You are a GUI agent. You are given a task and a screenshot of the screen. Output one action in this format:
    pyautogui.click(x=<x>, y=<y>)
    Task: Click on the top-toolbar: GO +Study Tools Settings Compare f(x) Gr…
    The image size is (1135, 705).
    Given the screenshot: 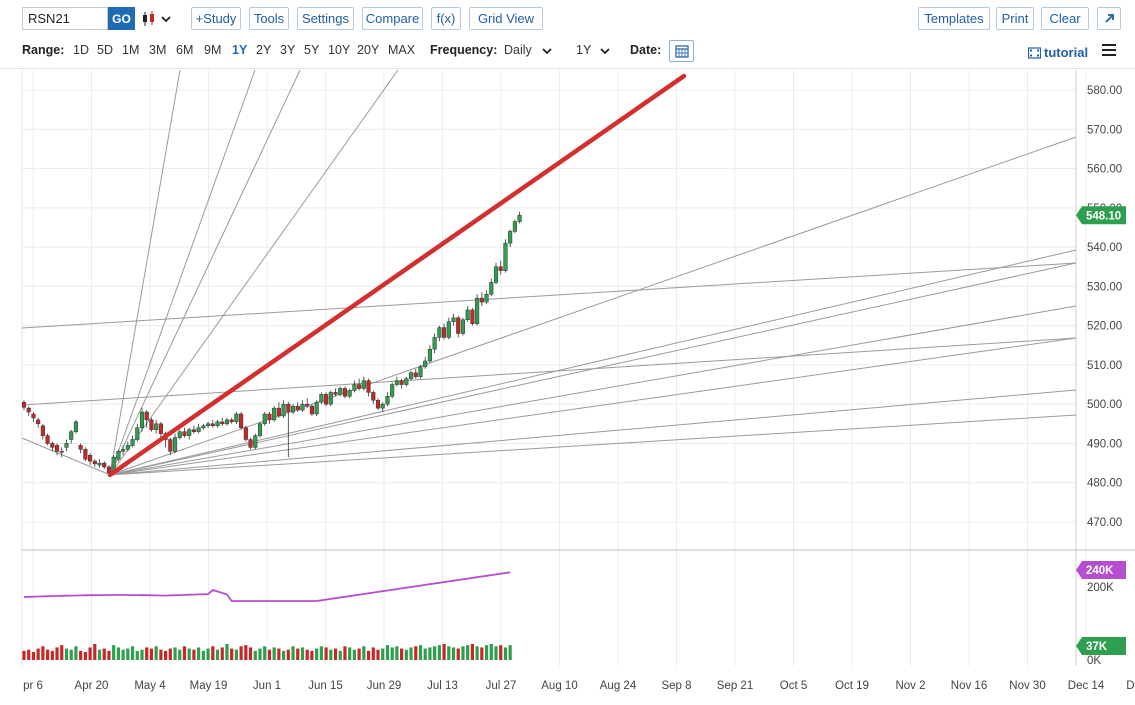 What is the action you would take?
    pyautogui.click(x=567, y=18)
    